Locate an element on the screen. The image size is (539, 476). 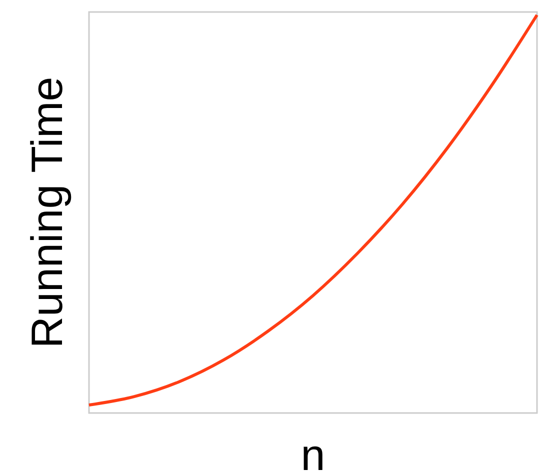
x-axis-title: n is located at coordinates (313, 453).